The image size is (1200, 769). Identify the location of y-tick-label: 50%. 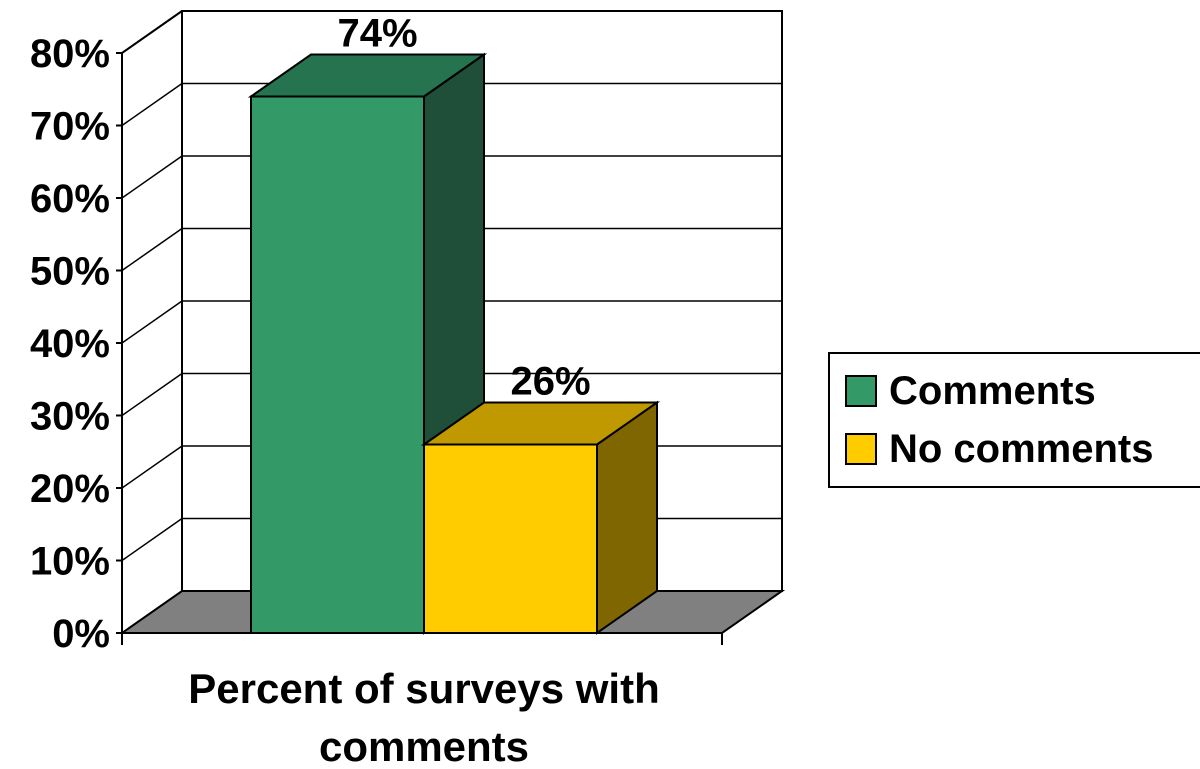
(70, 272).